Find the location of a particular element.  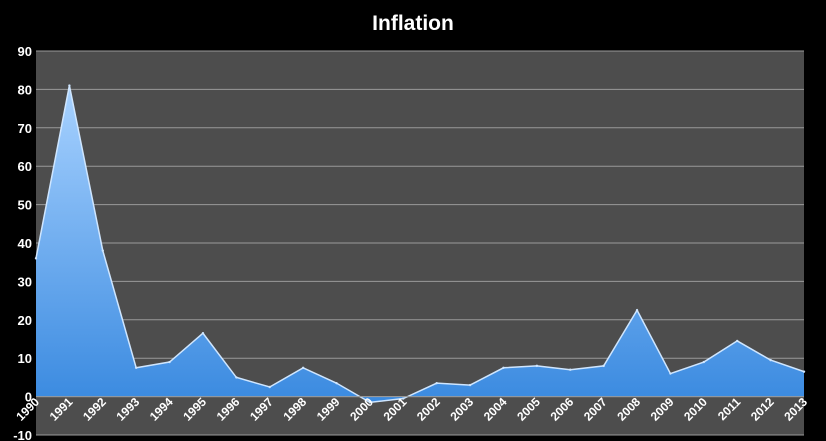

data-point-2007 is located at coordinates (603, 366).